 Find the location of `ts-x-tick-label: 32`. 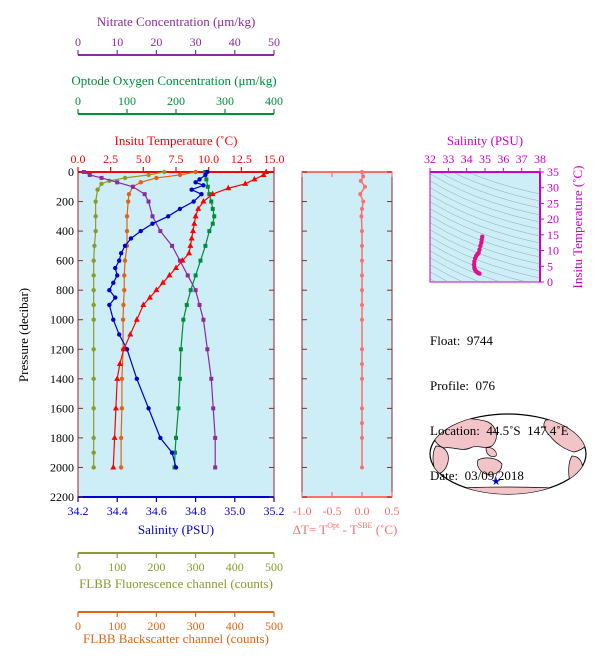

ts-x-tick-label: 32 is located at coordinates (430, 159).